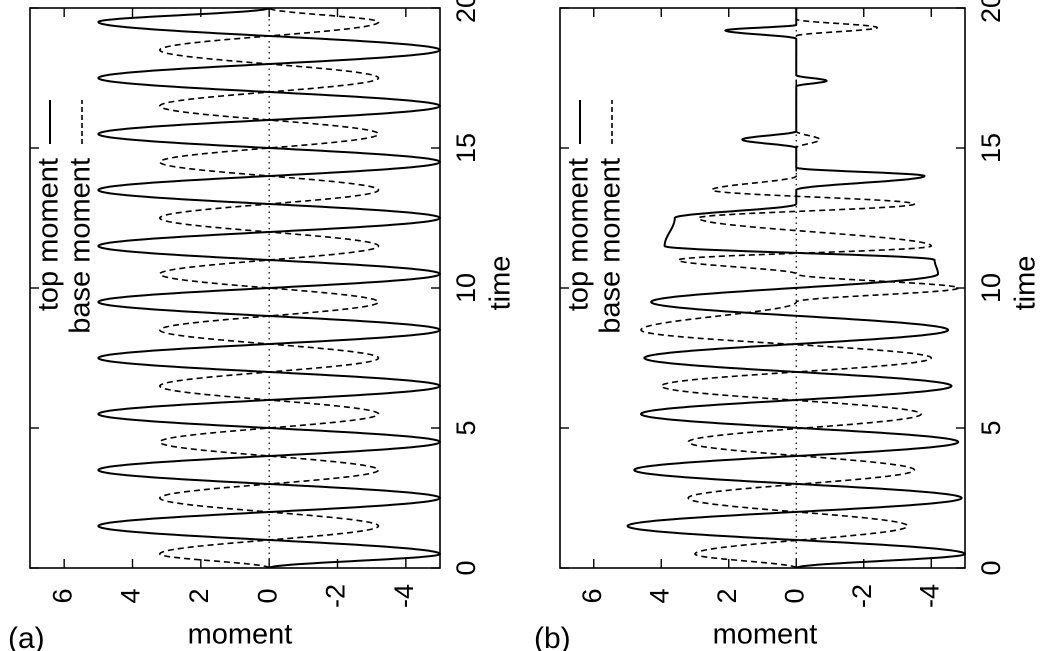 Image resolution: width=1040 pixels, height=651 pixels. What do you see at coordinates (26, 636) in the screenshot?
I see `panel-label: (a)` at bounding box center [26, 636].